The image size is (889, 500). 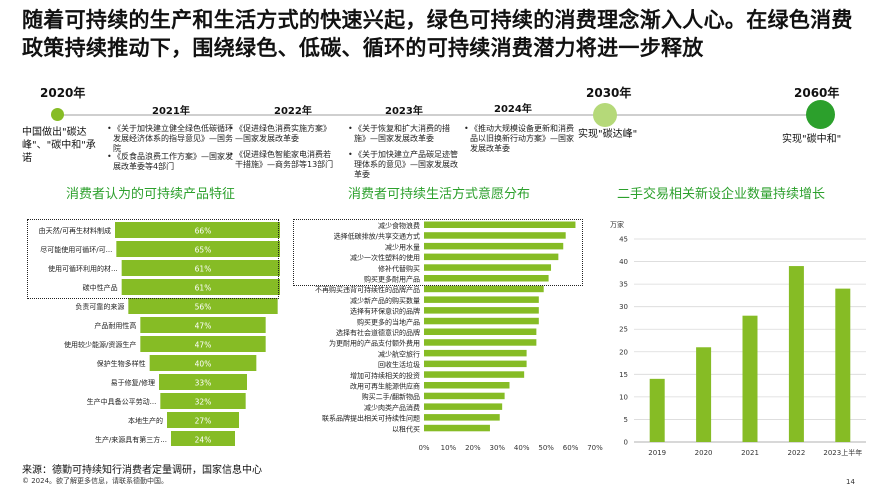 What do you see at coordinates (388, 321) in the screenshot?
I see `lifestyle-category-label: 购买更多的当地产品` at bounding box center [388, 321].